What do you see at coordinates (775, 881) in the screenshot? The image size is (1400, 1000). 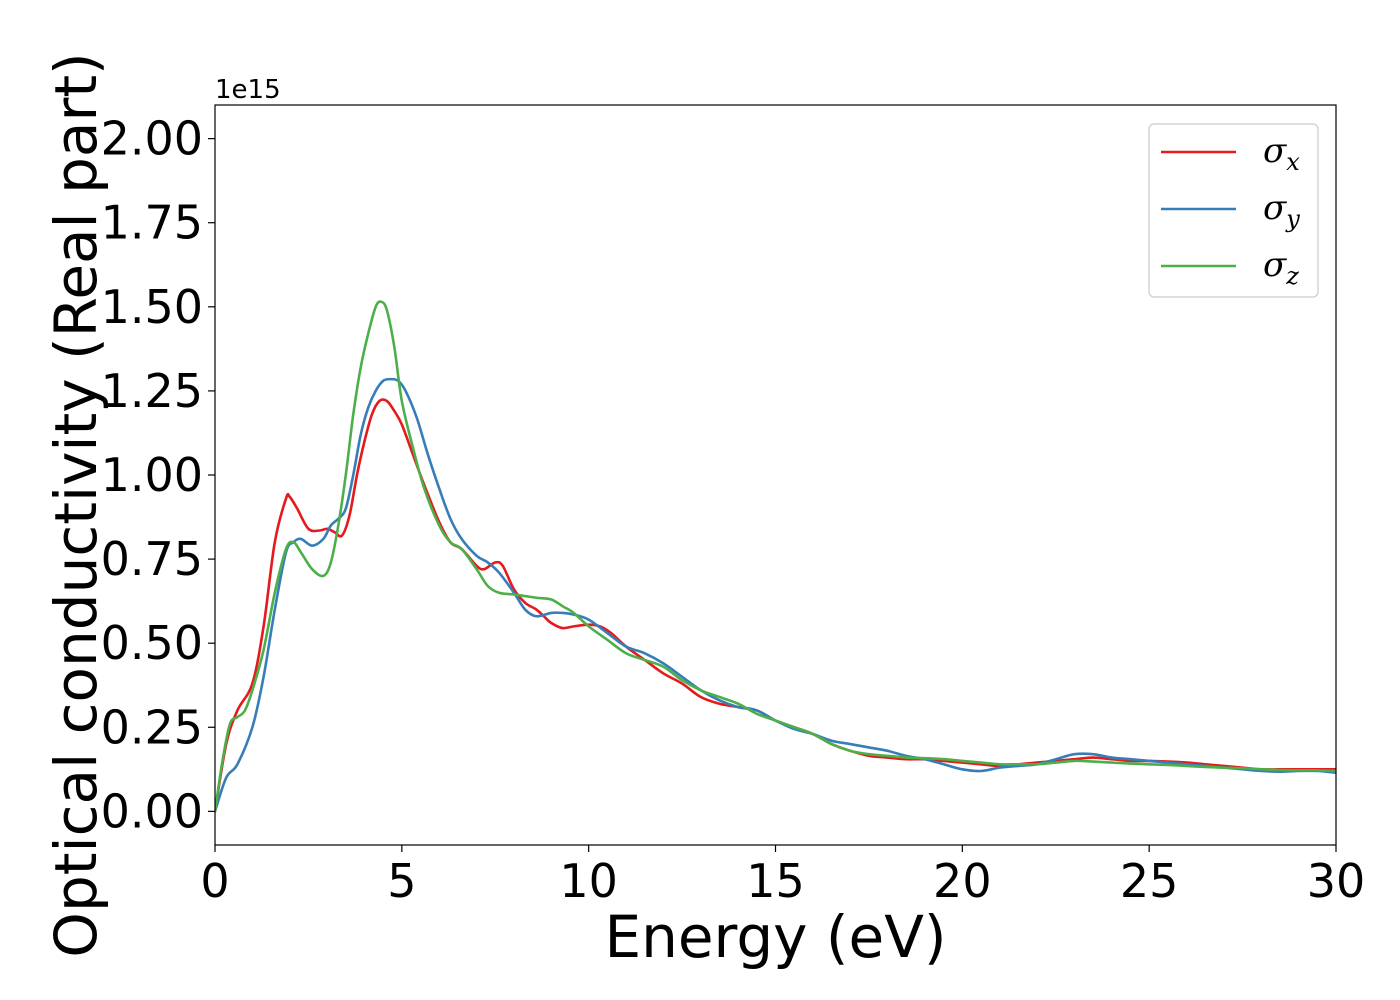 I see `x-tick-label: 15` at bounding box center [775, 881].